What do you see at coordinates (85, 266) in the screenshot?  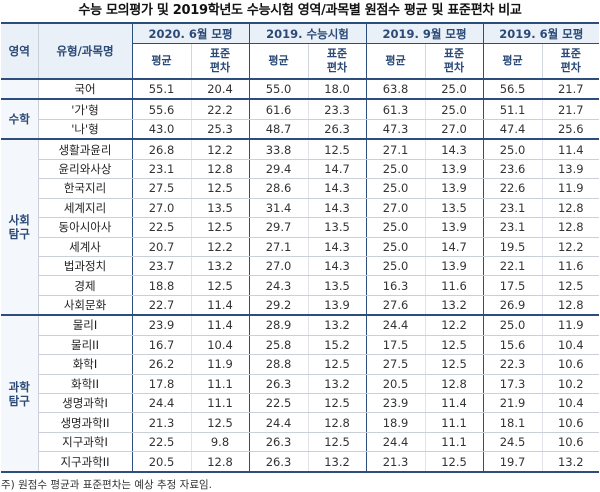 I see `subject-cell: 법과정치` at bounding box center [85, 266].